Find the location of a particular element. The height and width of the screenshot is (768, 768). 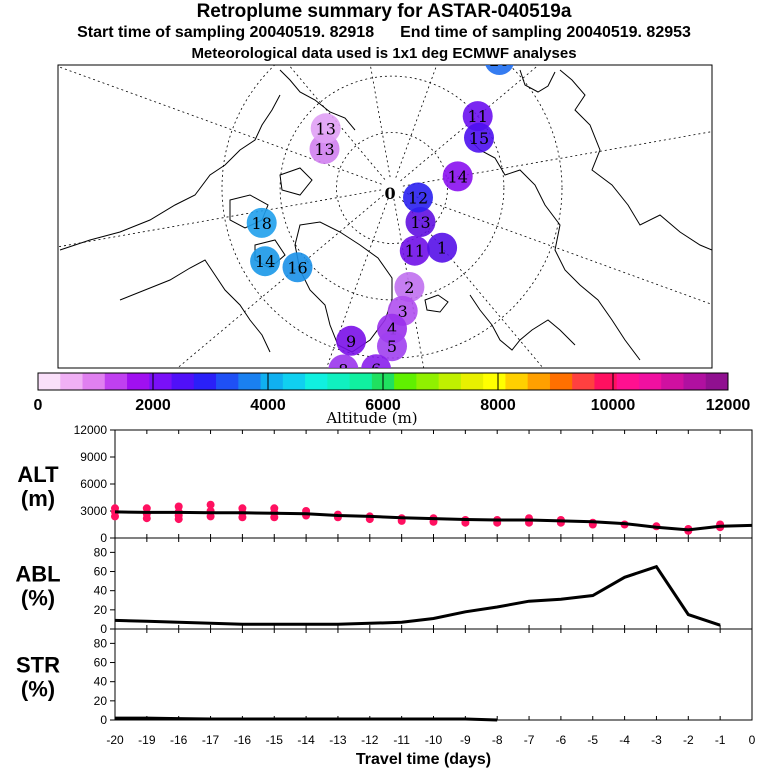

colorbar-tick-label: 4000 is located at coordinates (268, 405).